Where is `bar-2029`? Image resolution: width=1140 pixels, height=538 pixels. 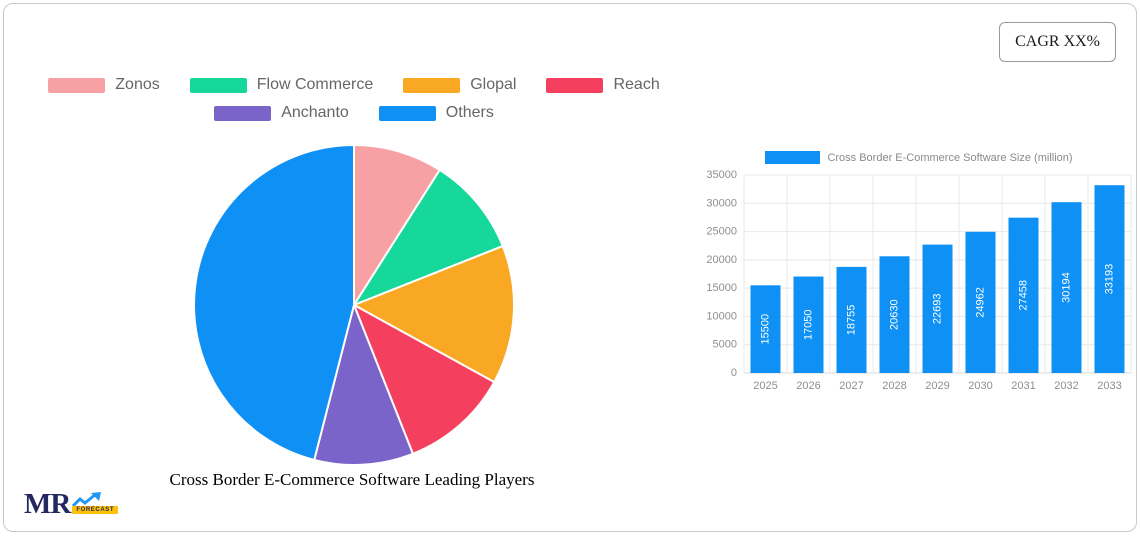 bar-2029 is located at coordinates (937, 308).